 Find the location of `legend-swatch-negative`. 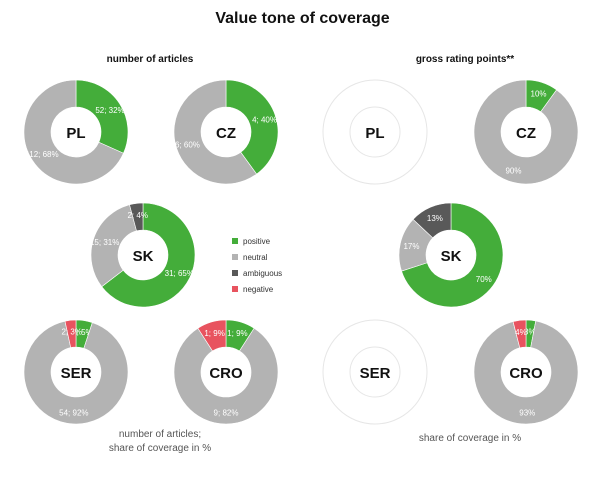

legend-swatch-negative is located at coordinates (235, 289).